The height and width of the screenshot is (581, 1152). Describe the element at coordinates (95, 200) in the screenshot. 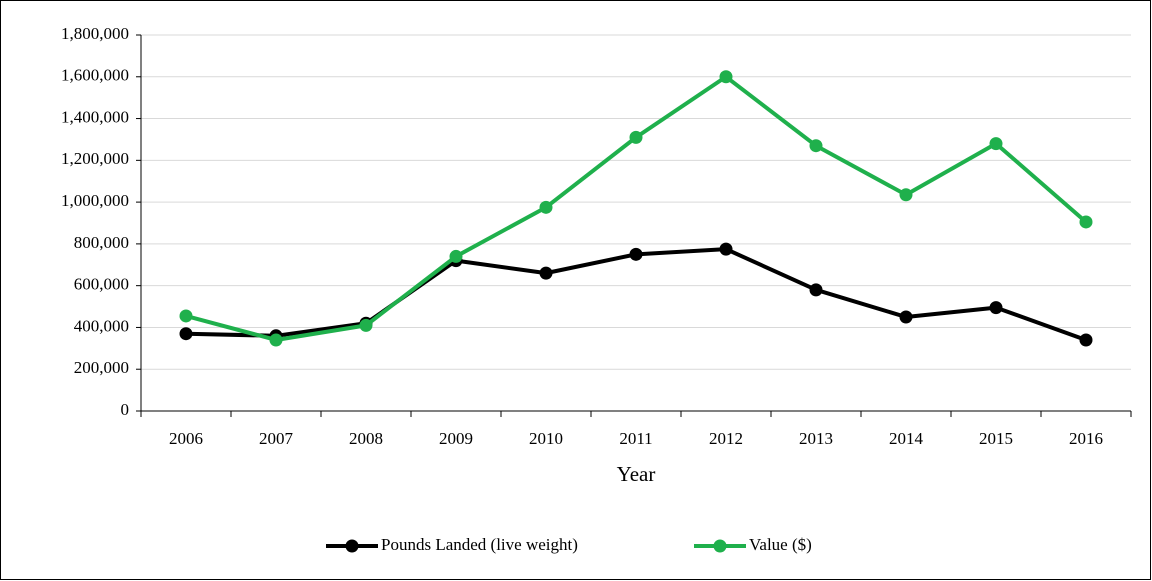

I see `y-tick-label: 1,000,000` at that location.